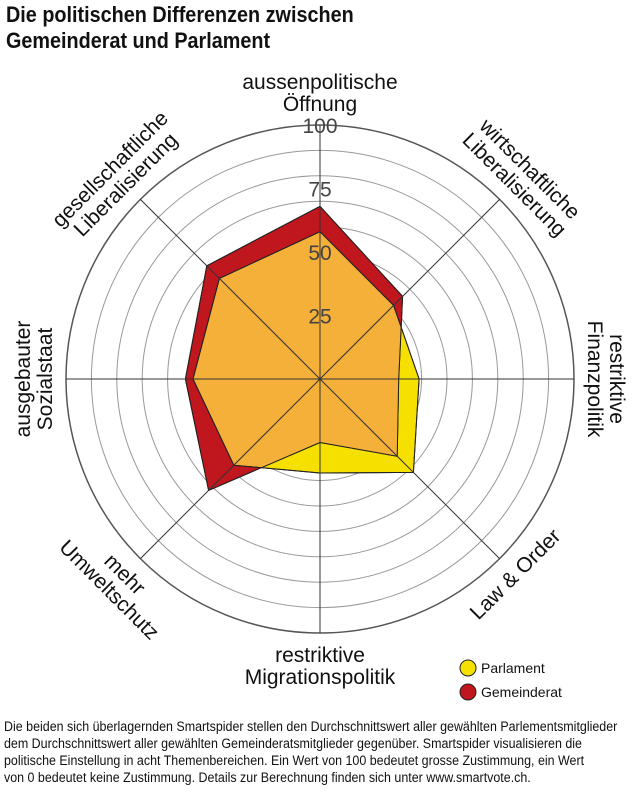 The image size is (640, 792). What do you see at coordinates (521, 692) in the screenshot?
I see `legend-label-gemeinderat: Gemeinderat` at bounding box center [521, 692].